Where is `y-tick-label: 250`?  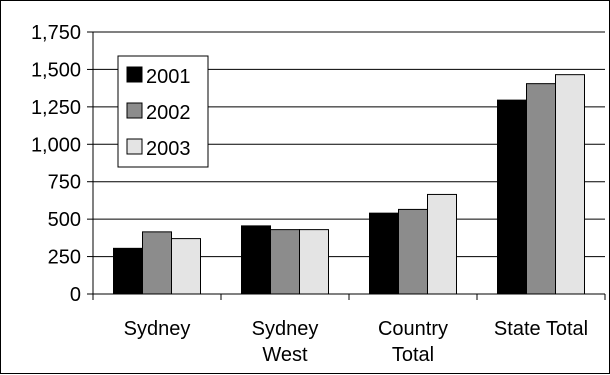 y-tick-label: 250 is located at coordinates (64, 258).